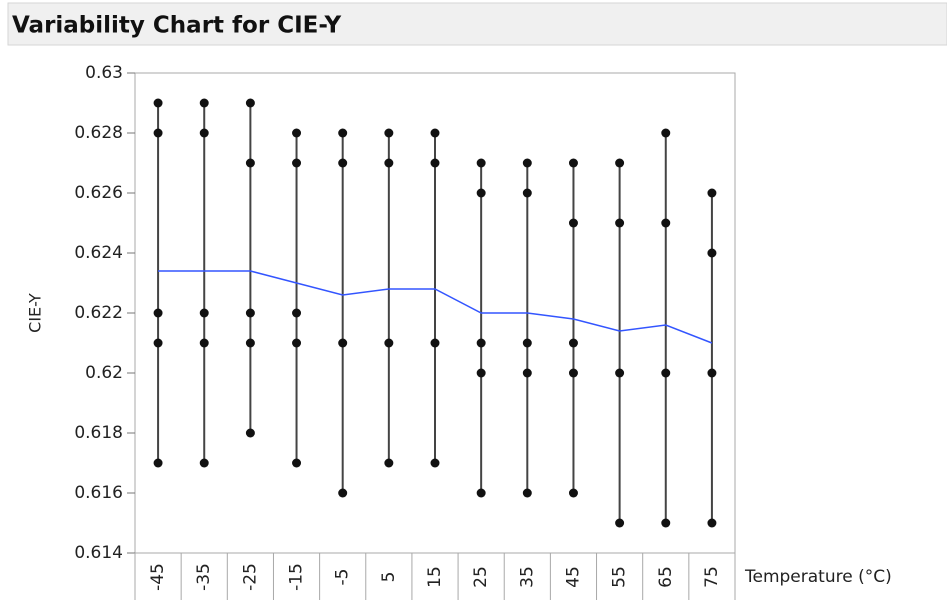 The image size is (947, 600). Describe the element at coordinates (98, 133) in the screenshot. I see `y-tick-label: 0.628` at that location.